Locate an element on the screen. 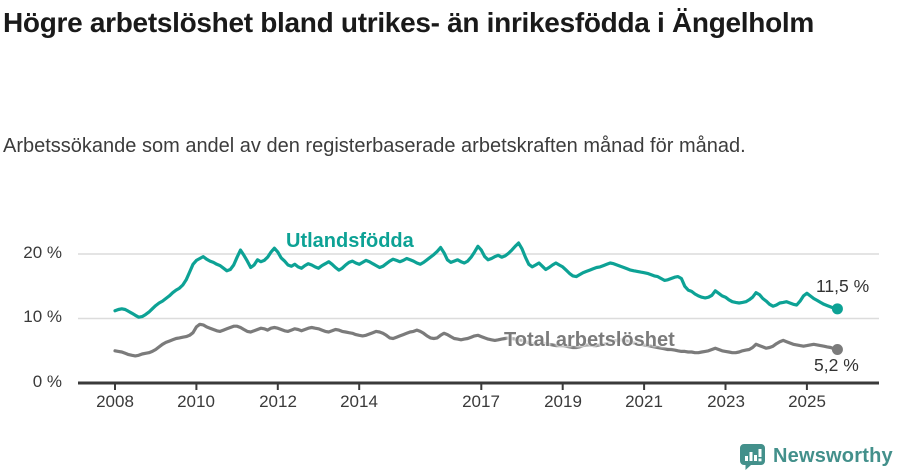  x-tick-label-2008: 2008 is located at coordinates (115, 401).